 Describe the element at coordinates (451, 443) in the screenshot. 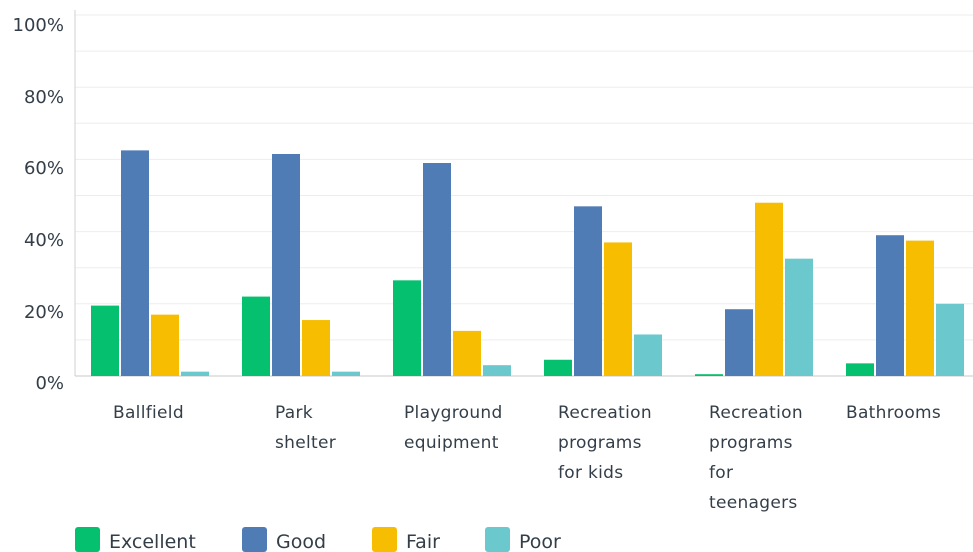

I see `x-category-label: equipment` at that location.